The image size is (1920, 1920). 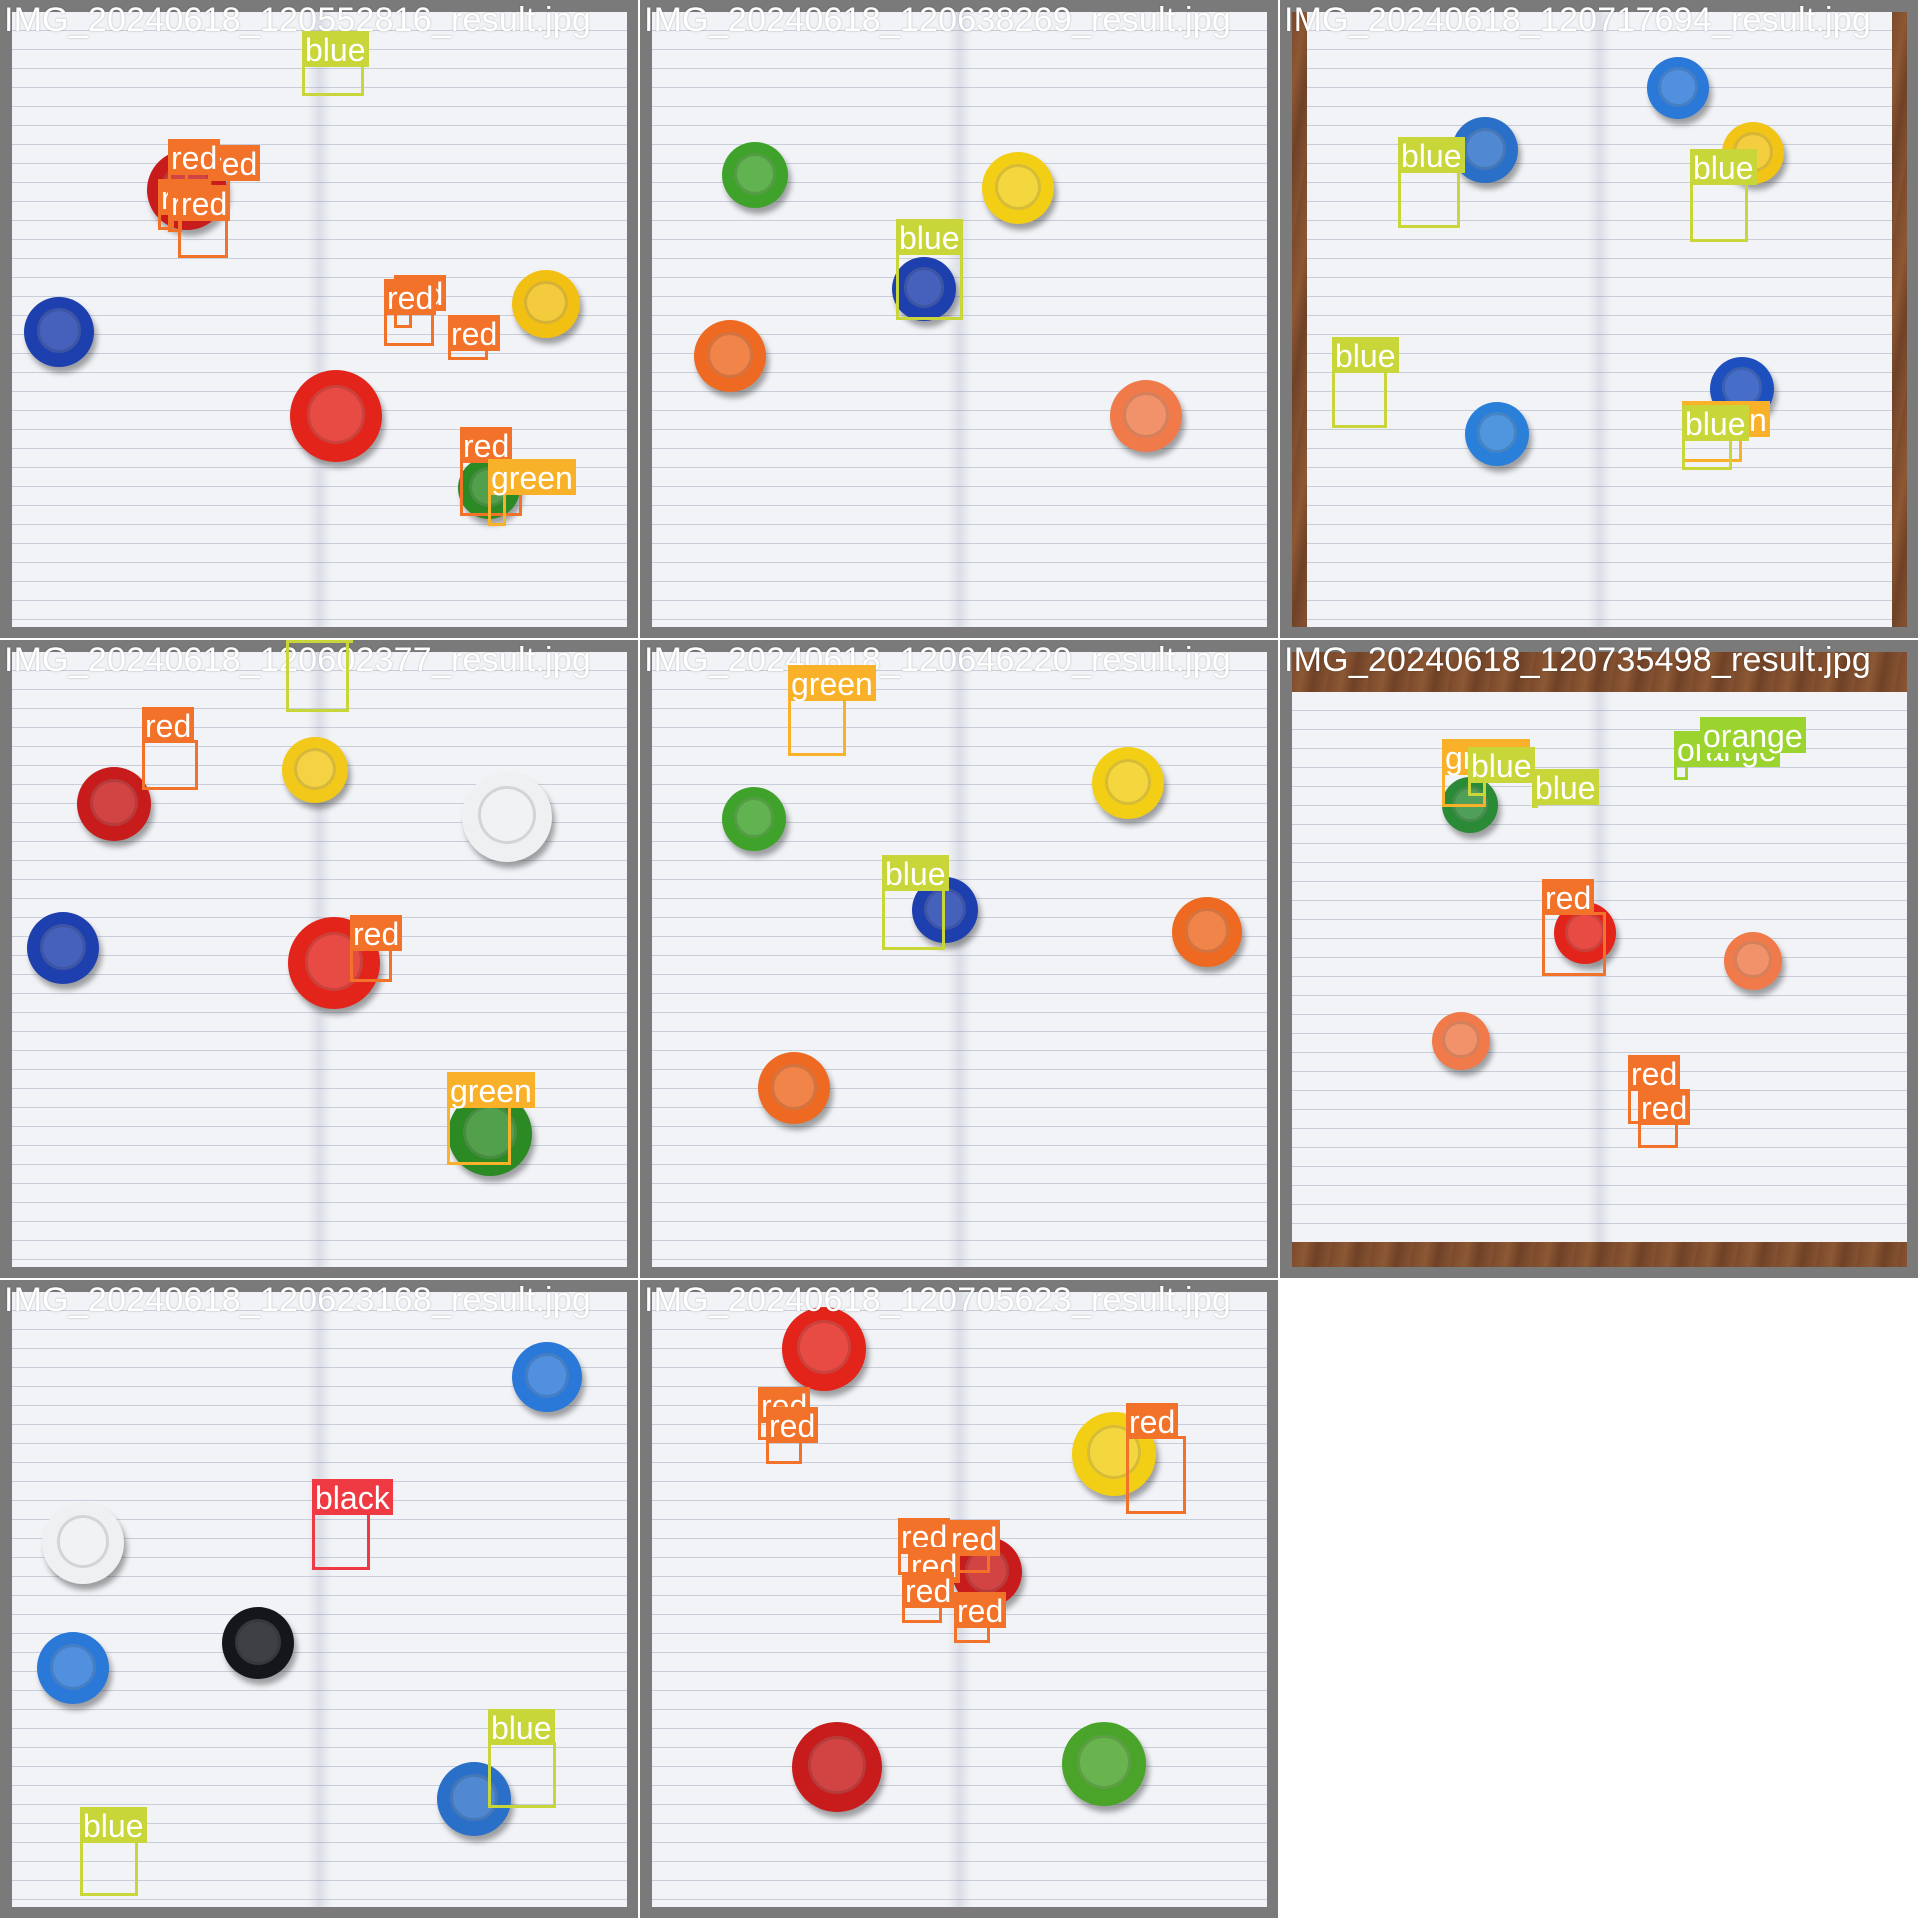 What do you see at coordinates (1577, 20) in the screenshot?
I see `image-filename: IMG_20240618_120717694_result.jpg` at bounding box center [1577, 20].